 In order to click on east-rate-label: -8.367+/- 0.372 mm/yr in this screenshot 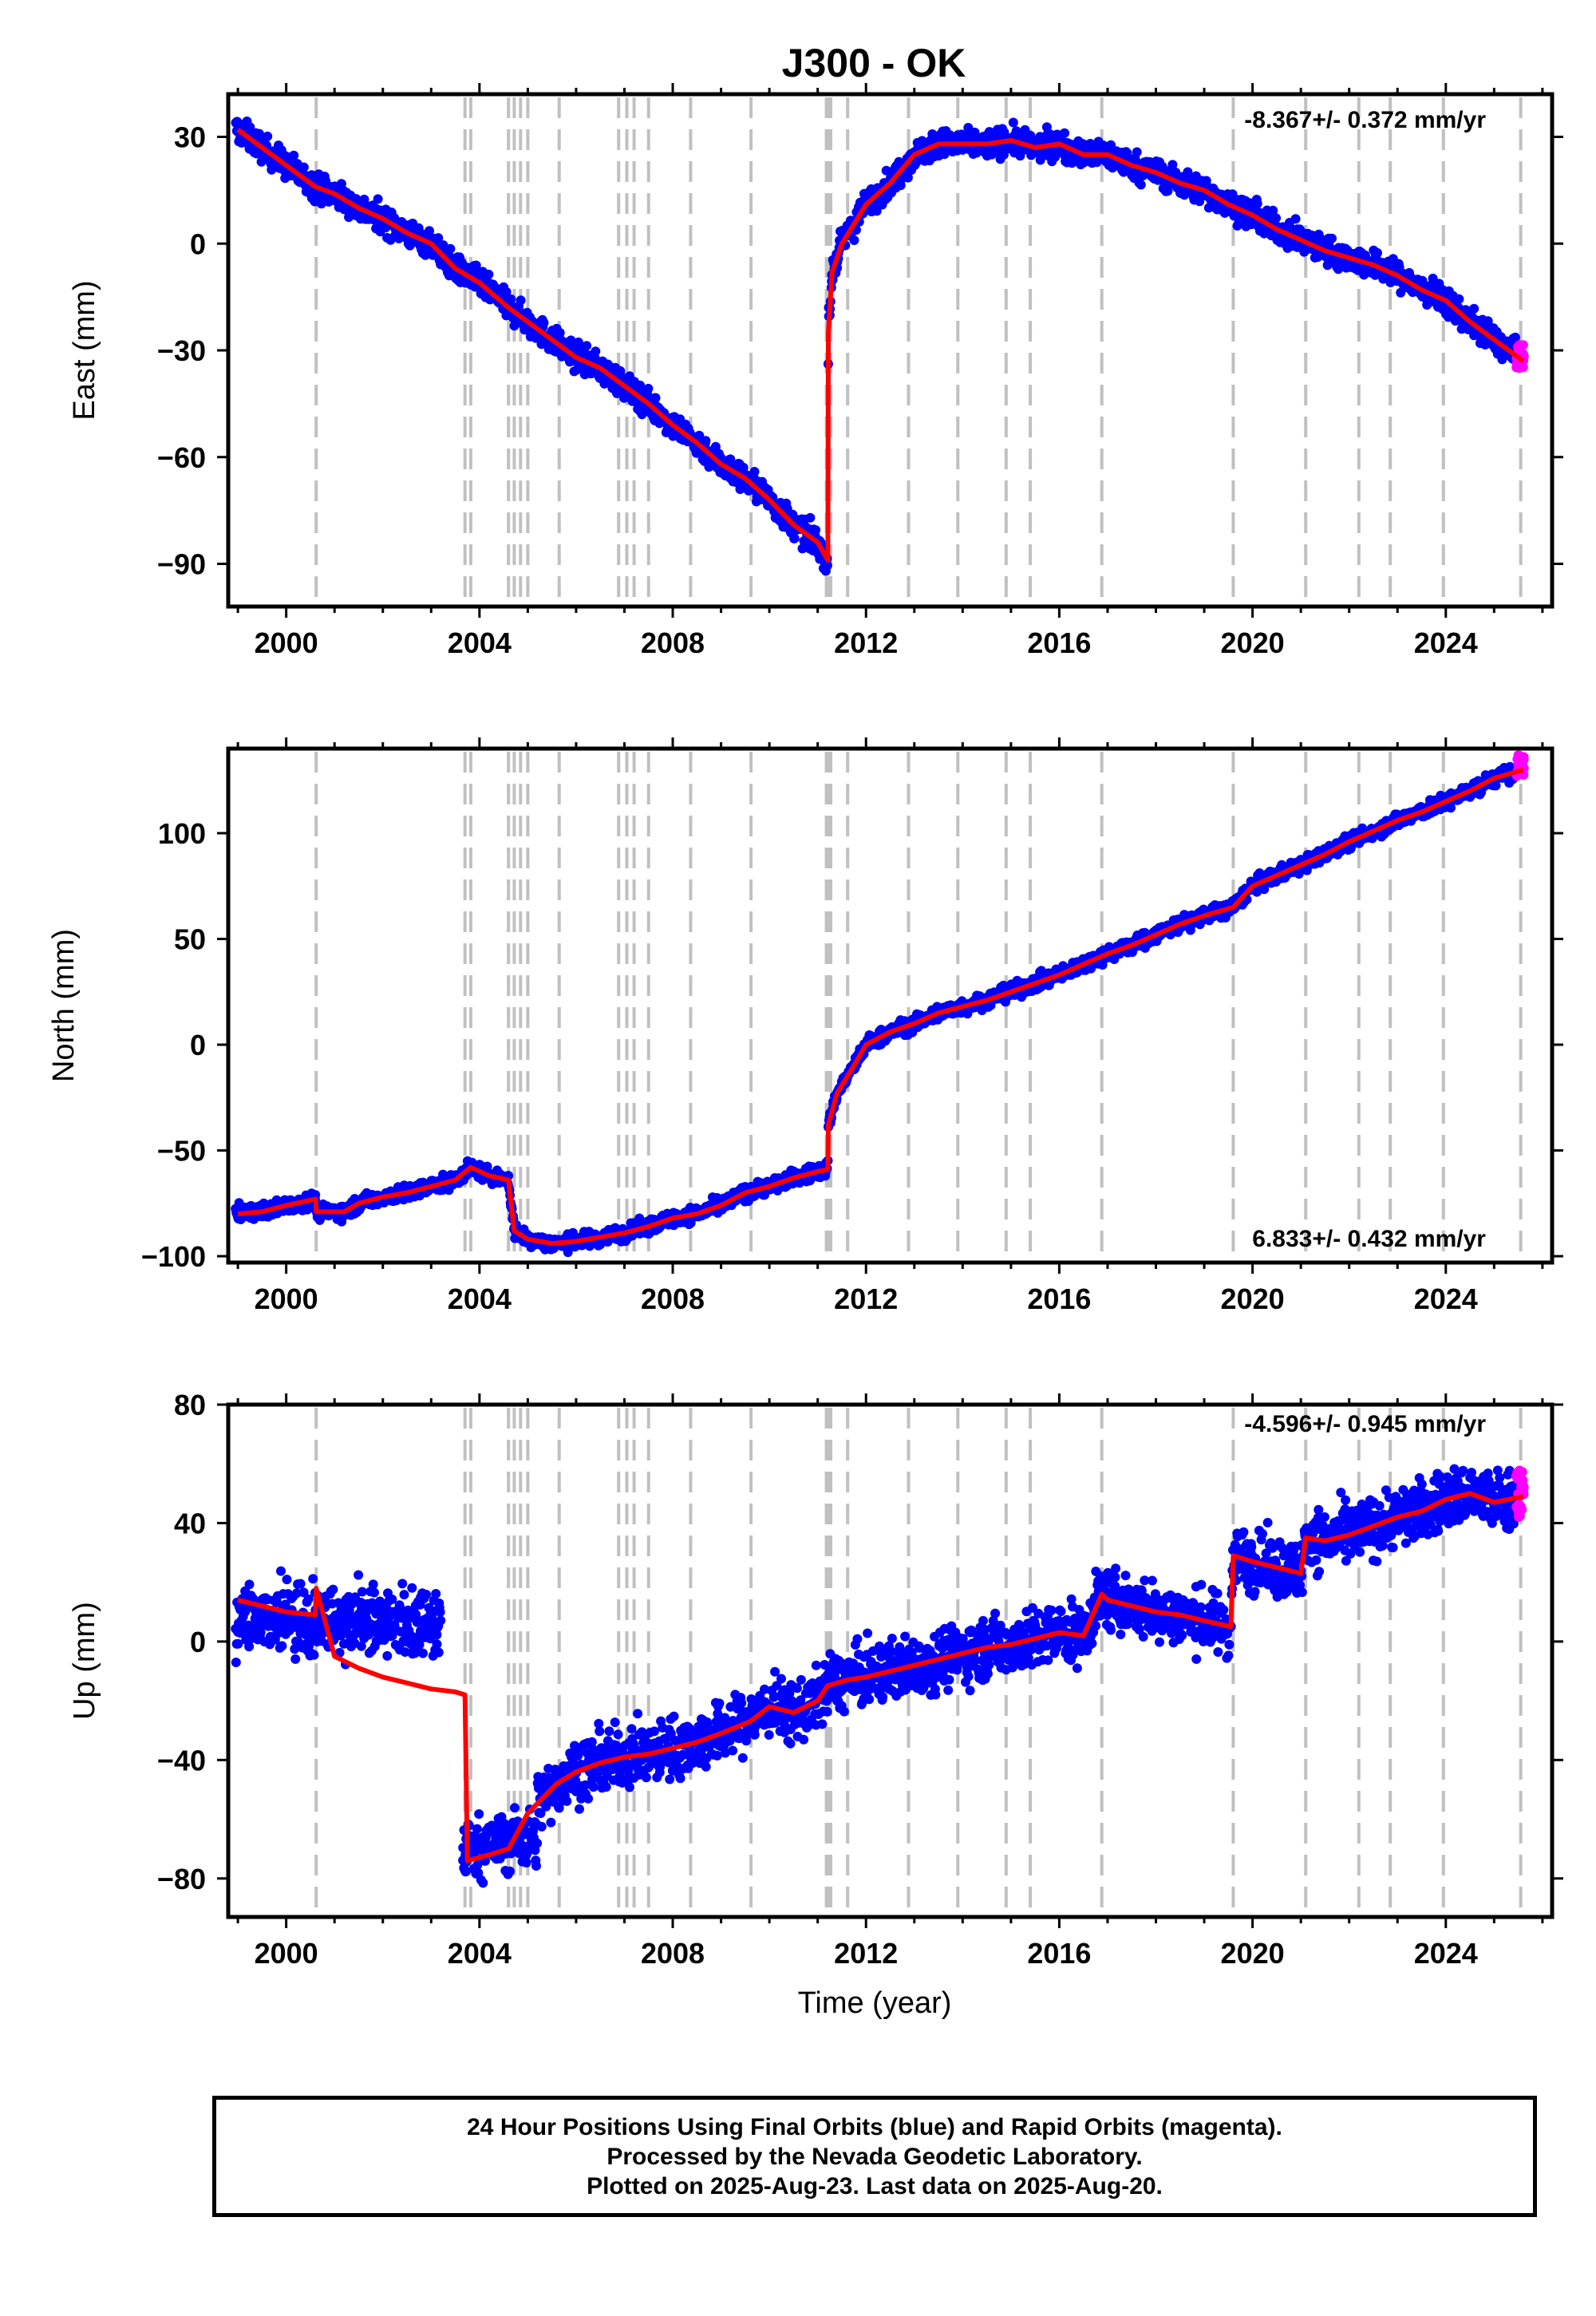, I will do `click(1365, 120)`.